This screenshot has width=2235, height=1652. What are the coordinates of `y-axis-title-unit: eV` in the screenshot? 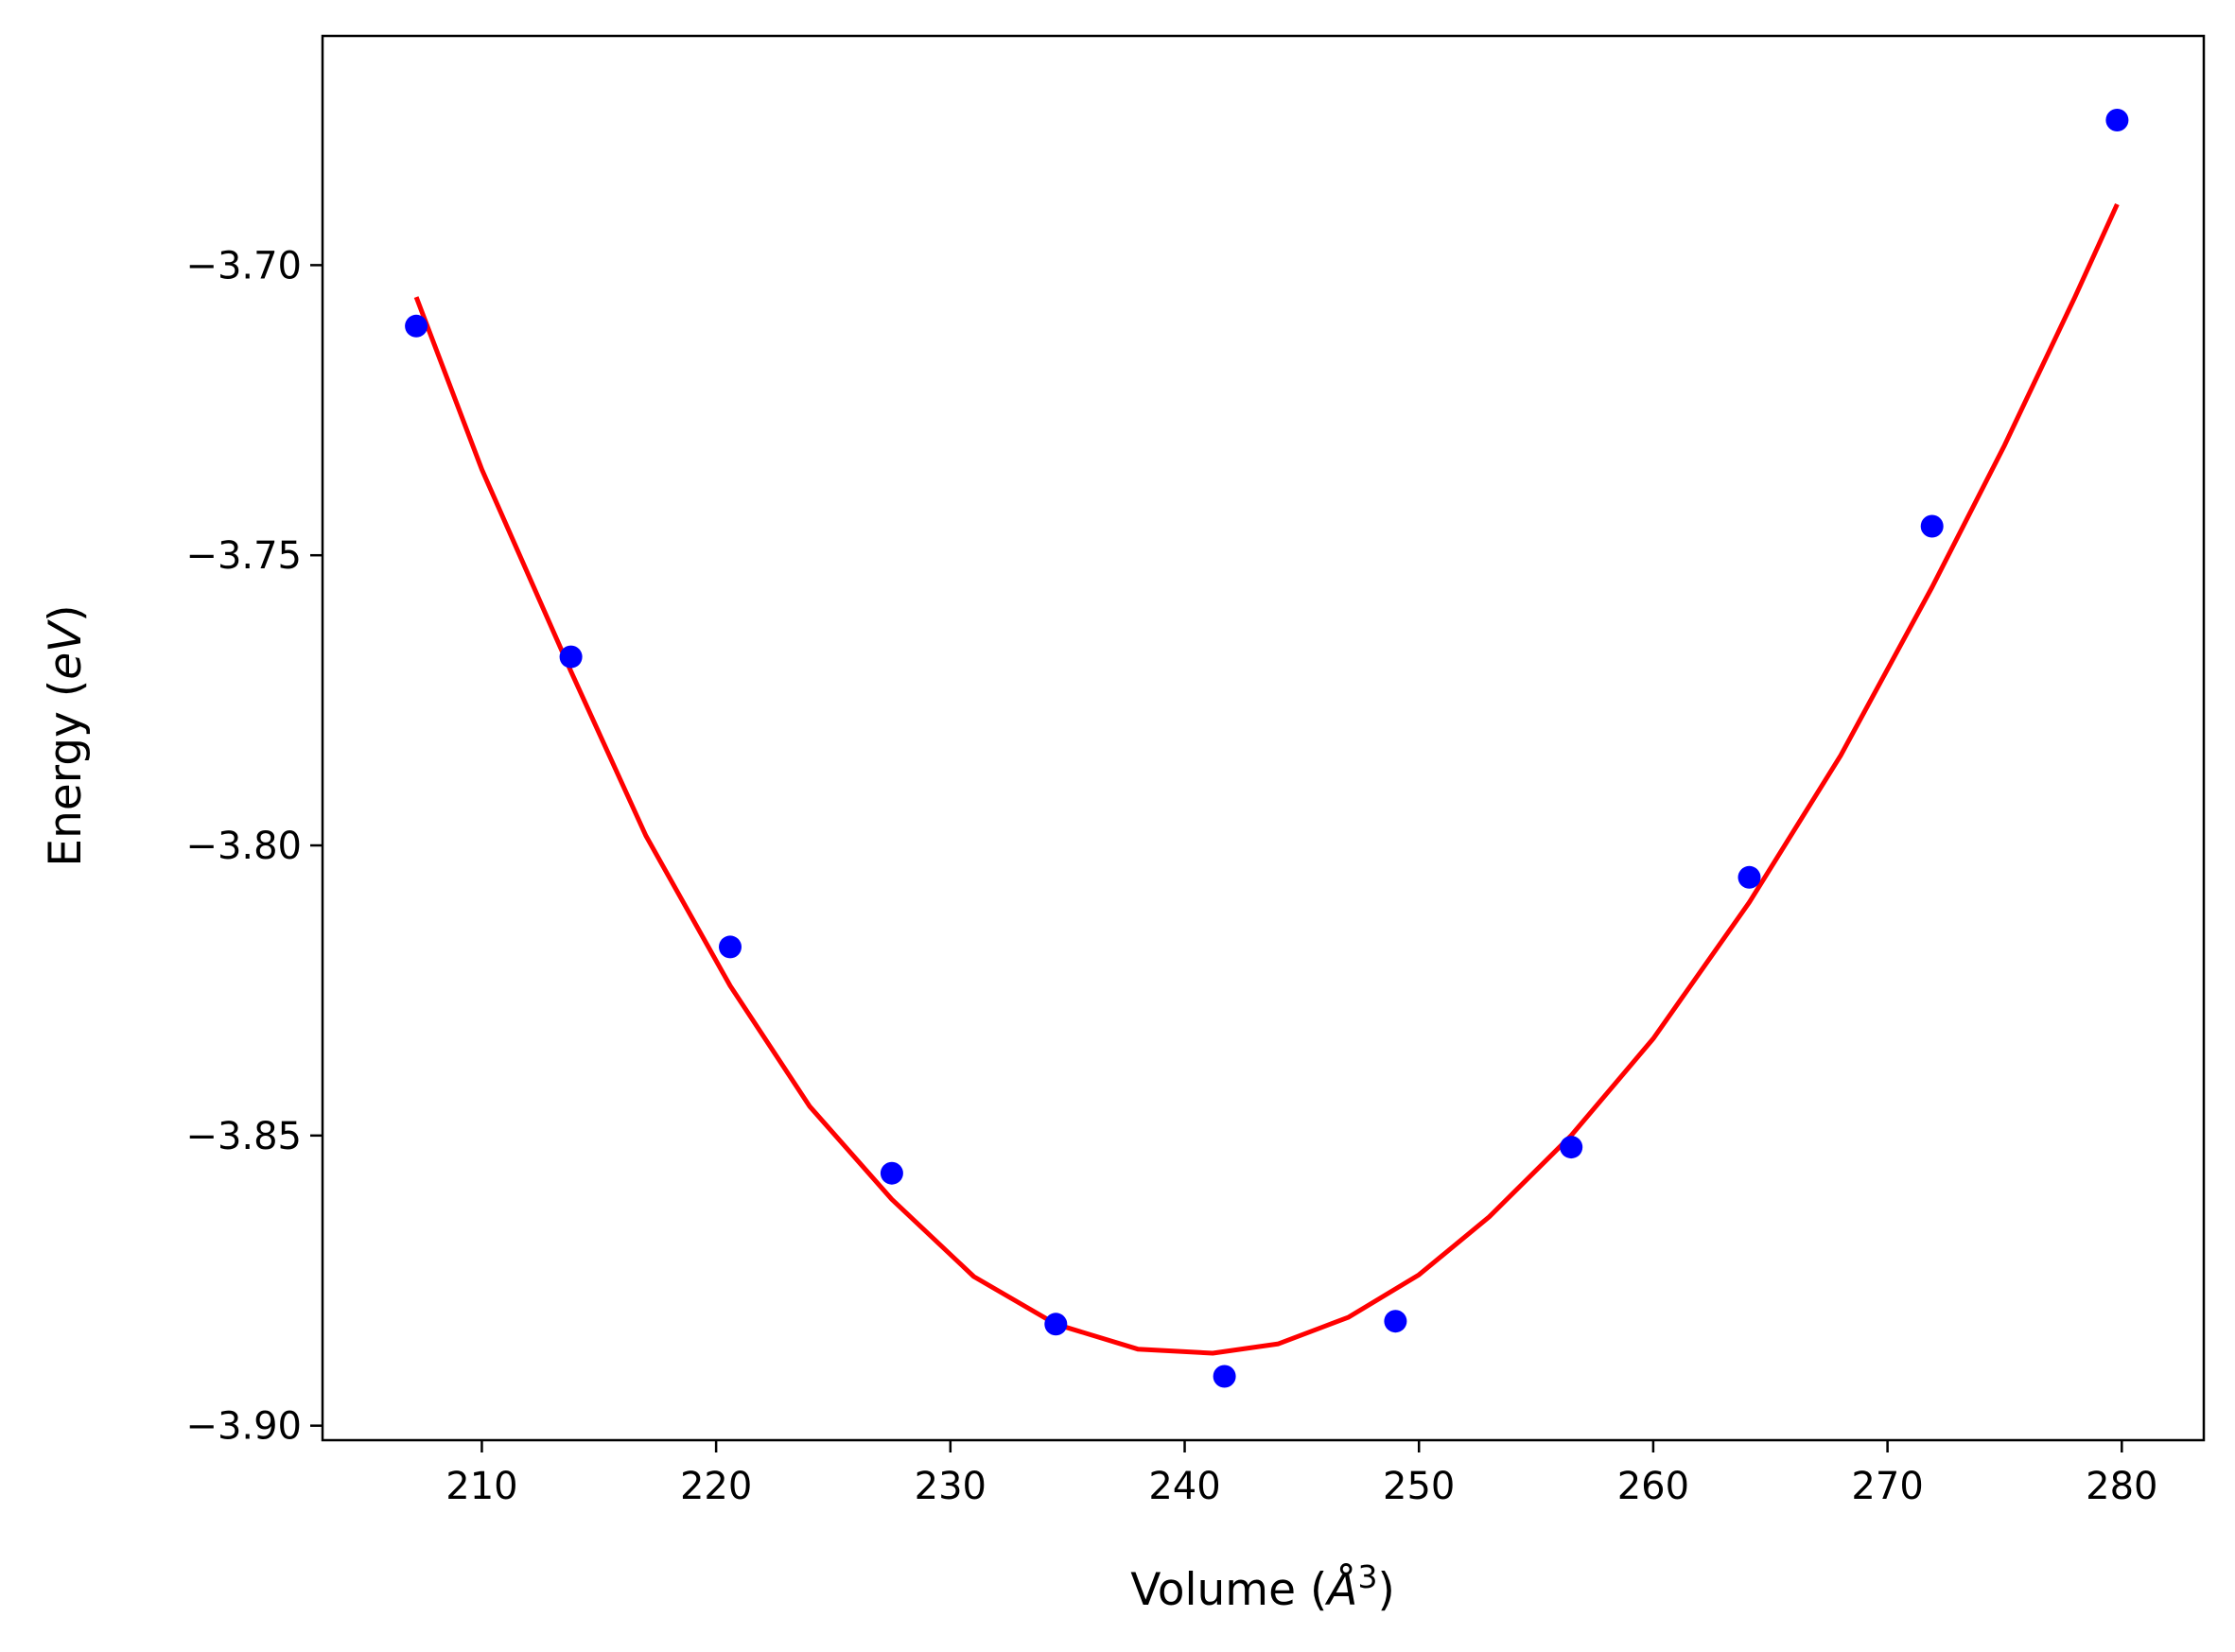 It's located at (66, 650).